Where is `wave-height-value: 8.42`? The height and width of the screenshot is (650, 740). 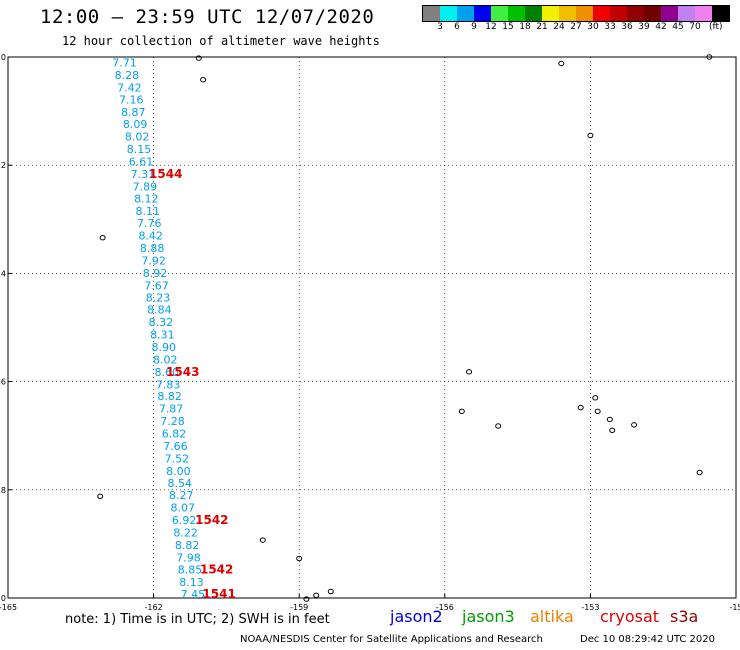 wave-height-value: 8.42 is located at coordinates (150, 236).